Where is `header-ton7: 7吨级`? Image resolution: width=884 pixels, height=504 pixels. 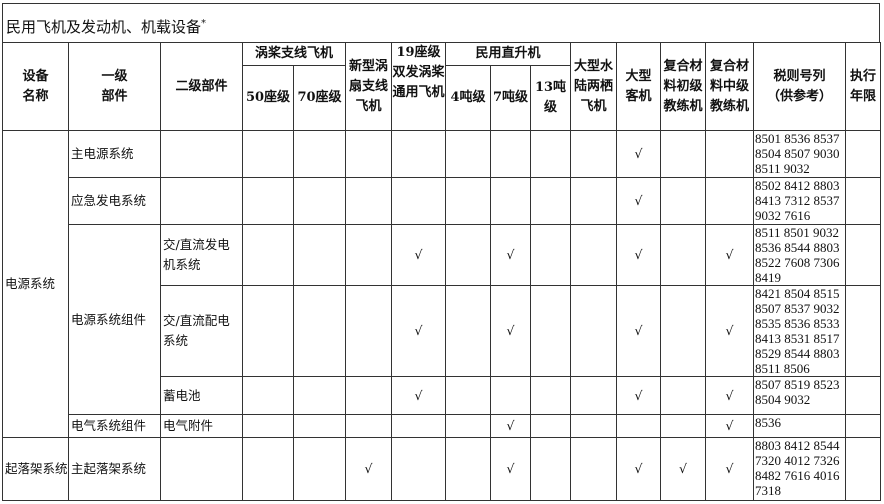
header-ton7: 7吨级 is located at coordinates (511, 98).